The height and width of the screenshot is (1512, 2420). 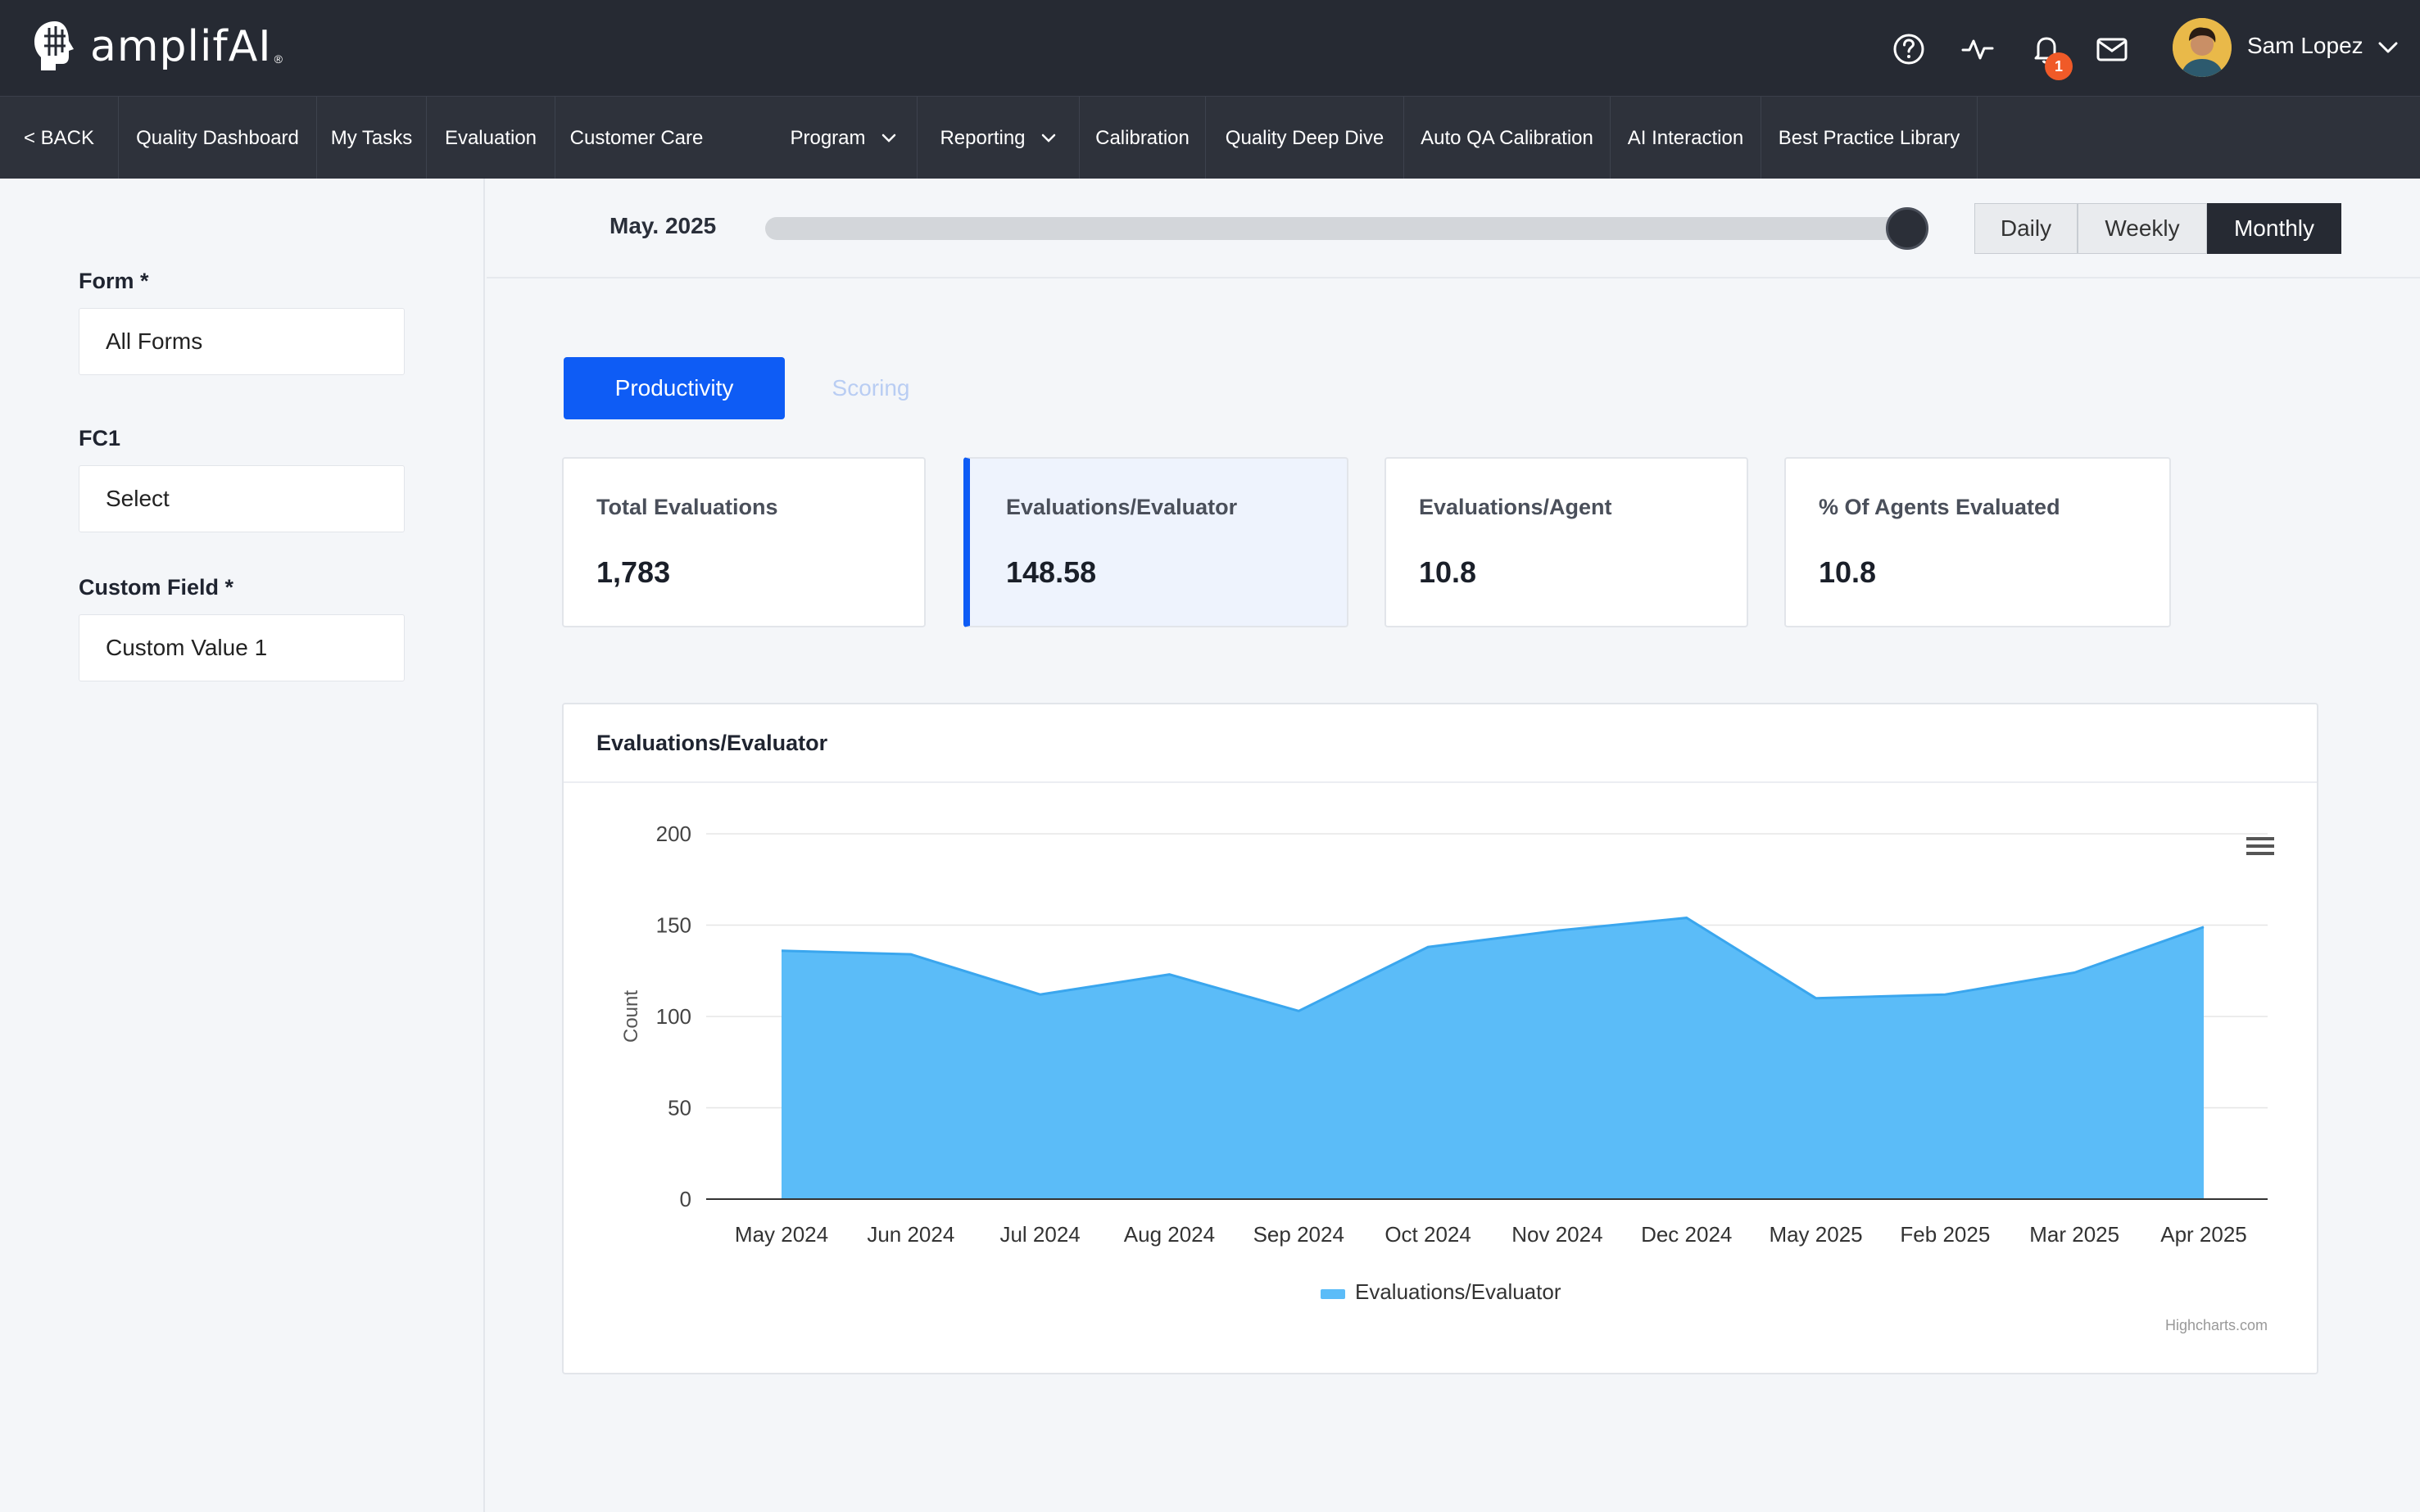 What do you see at coordinates (1909, 49) in the screenshot?
I see `help-icon` at bounding box center [1909, 49].